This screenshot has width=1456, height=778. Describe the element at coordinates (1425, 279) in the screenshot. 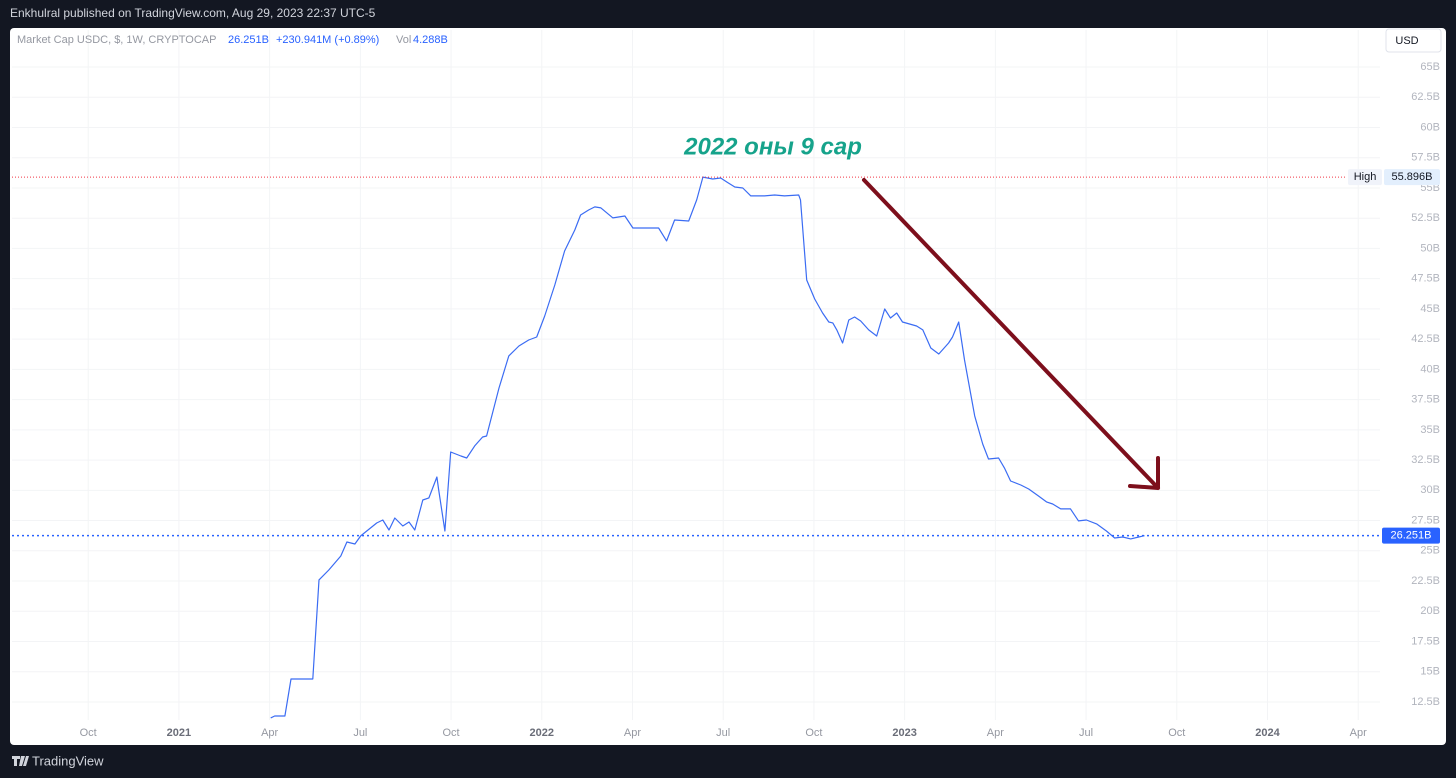

I see `y-tick-label: 47.5B` at that location.